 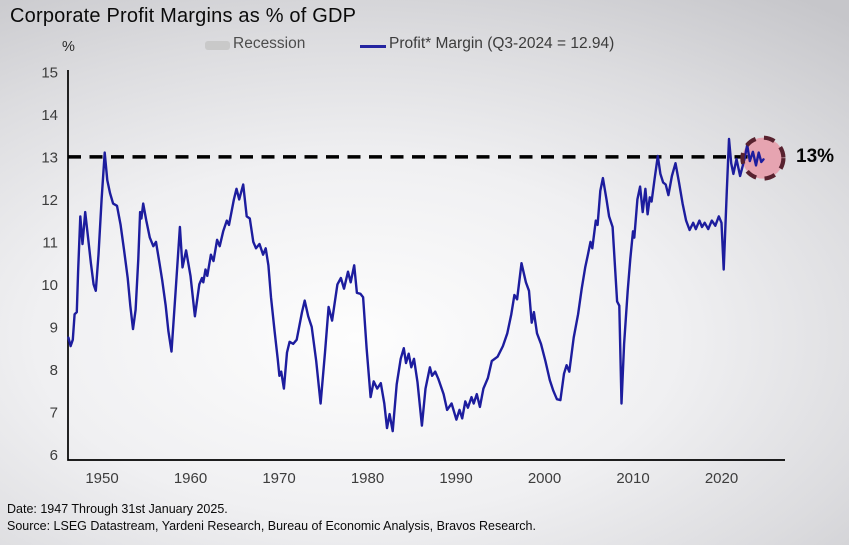 I want to click on x-tick-label: 1970, so click(x=278, y=478).